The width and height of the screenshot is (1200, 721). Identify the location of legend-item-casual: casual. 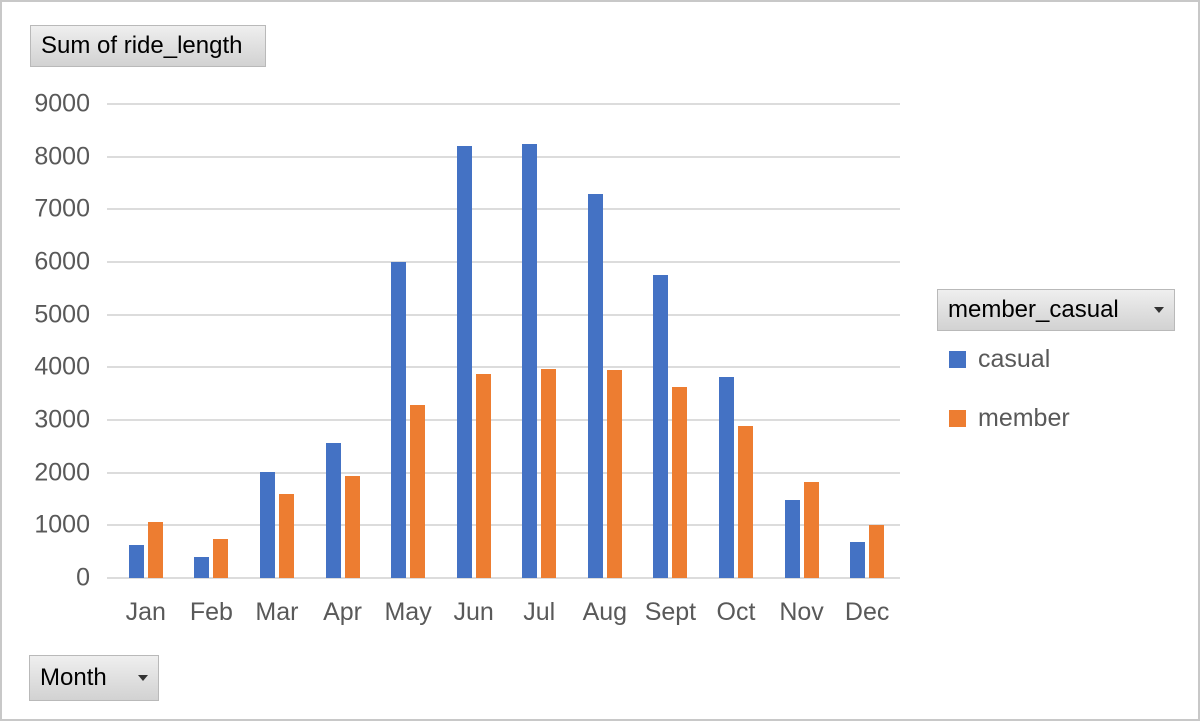
(1009, 359).